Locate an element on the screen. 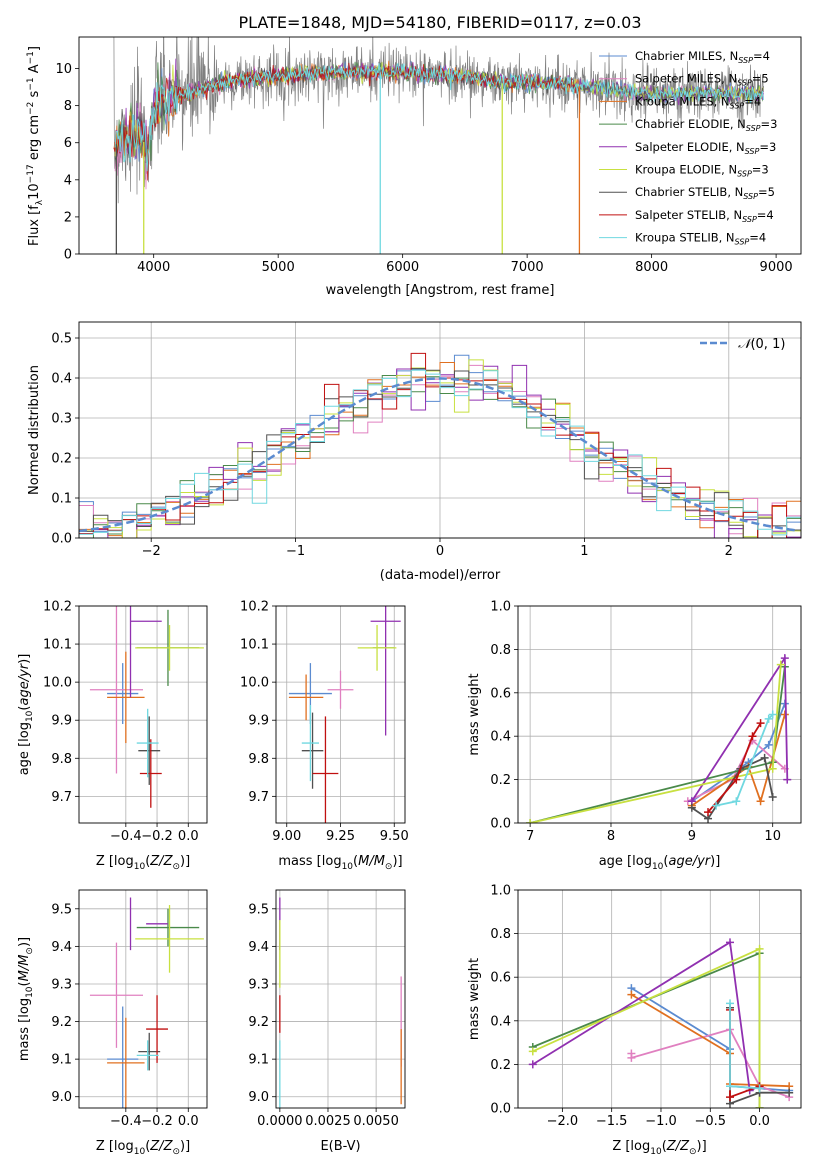  x-axis-label: Z [log10(Z/Z⊙)] is located at coordinates (659, 1148).